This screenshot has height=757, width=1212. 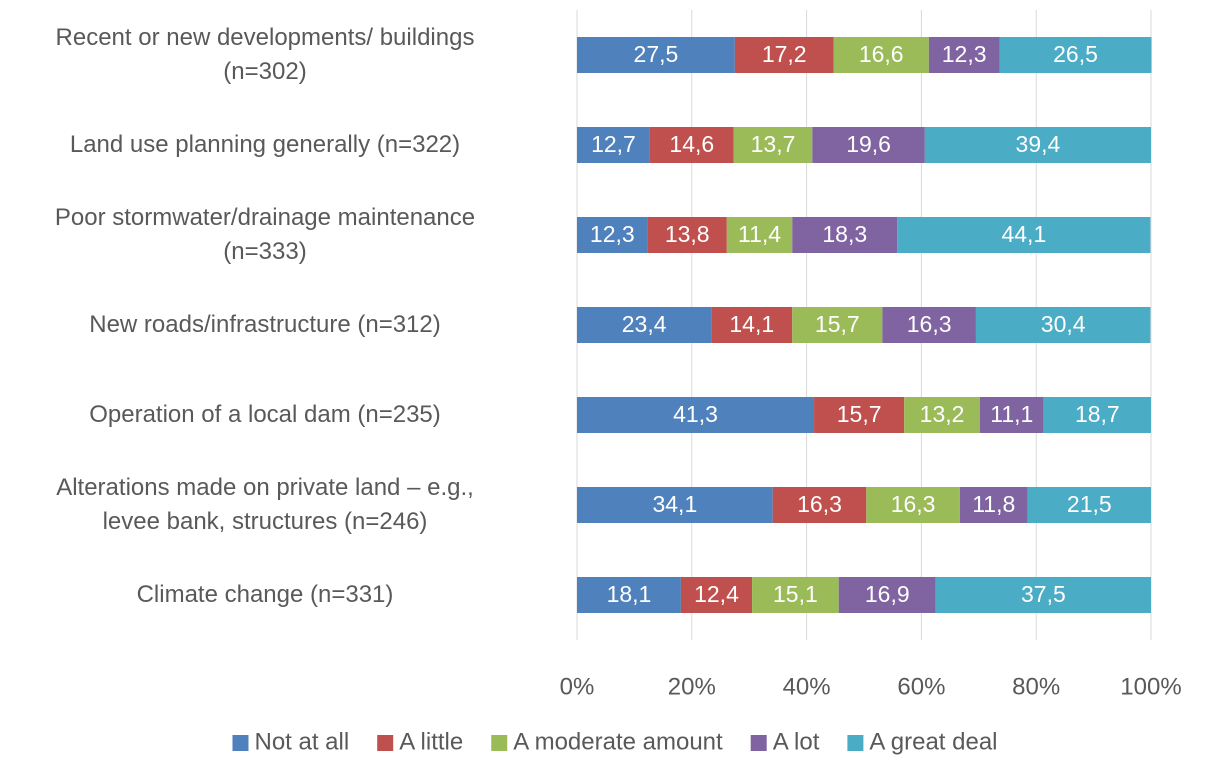 I want to click on data-label: 11,1, so click(x=1011, y=414).